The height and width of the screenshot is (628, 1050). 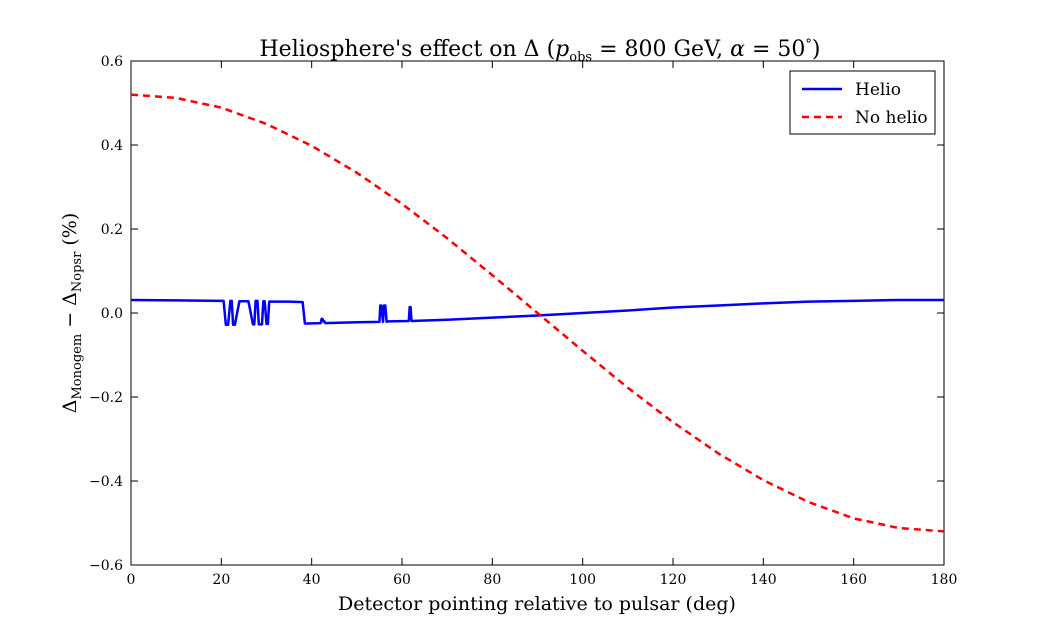 I want to click on y-tick-label: −0.6, so click(x=106, y=566).